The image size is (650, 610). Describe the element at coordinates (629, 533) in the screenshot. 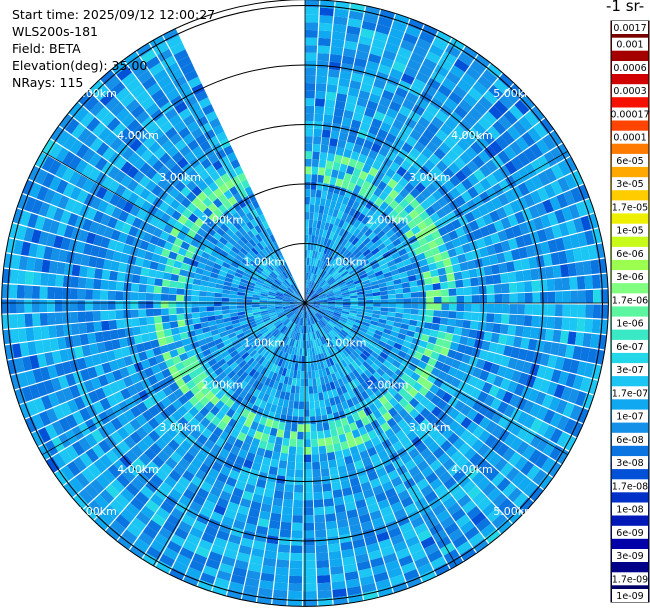

I see `colorbar-tick-label: 6e-09` at that location.